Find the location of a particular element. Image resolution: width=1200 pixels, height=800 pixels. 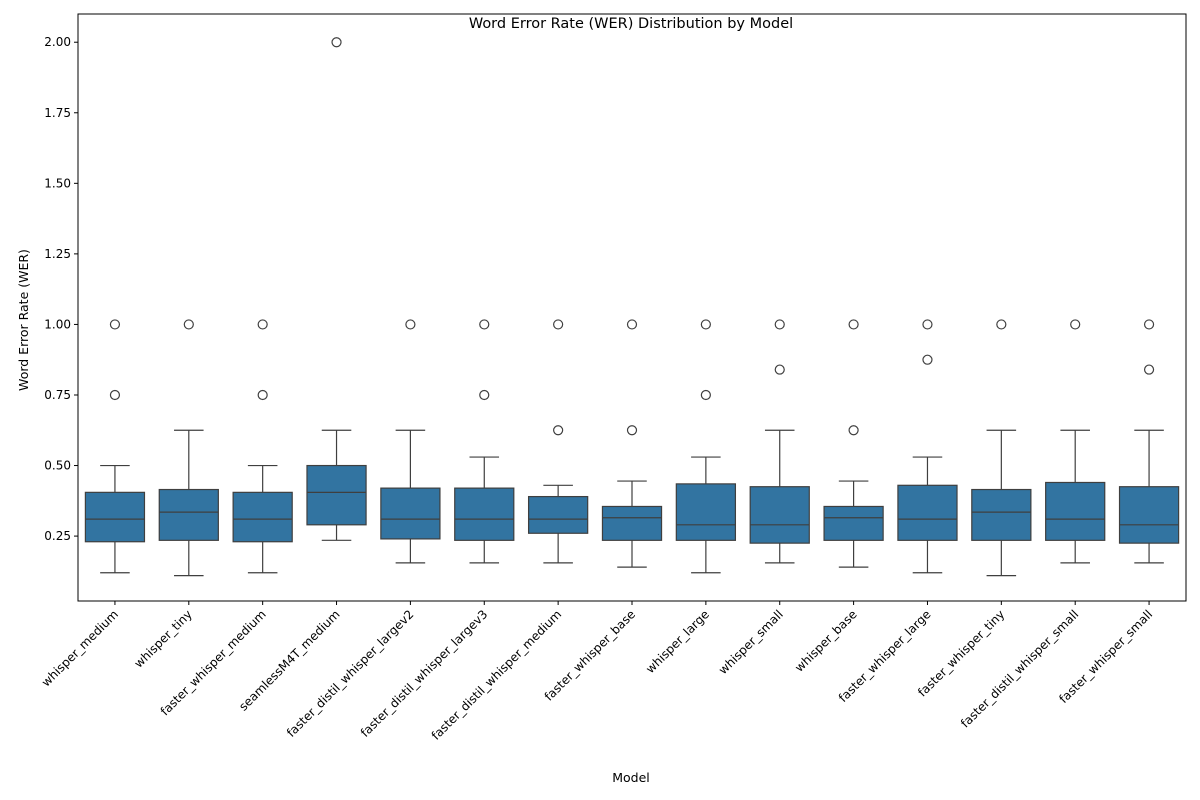

y-tick-label: 1.75 is located at coordinates (57, 113).